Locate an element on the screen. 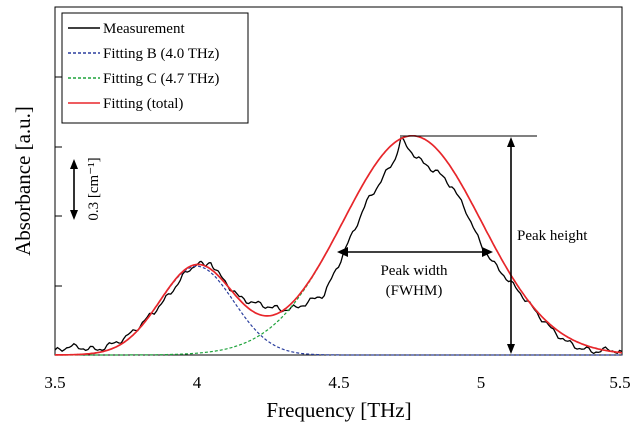 This screenshot has height=425, width=638. x-tick-label: 3.5 is located at coordinates (54, 382).